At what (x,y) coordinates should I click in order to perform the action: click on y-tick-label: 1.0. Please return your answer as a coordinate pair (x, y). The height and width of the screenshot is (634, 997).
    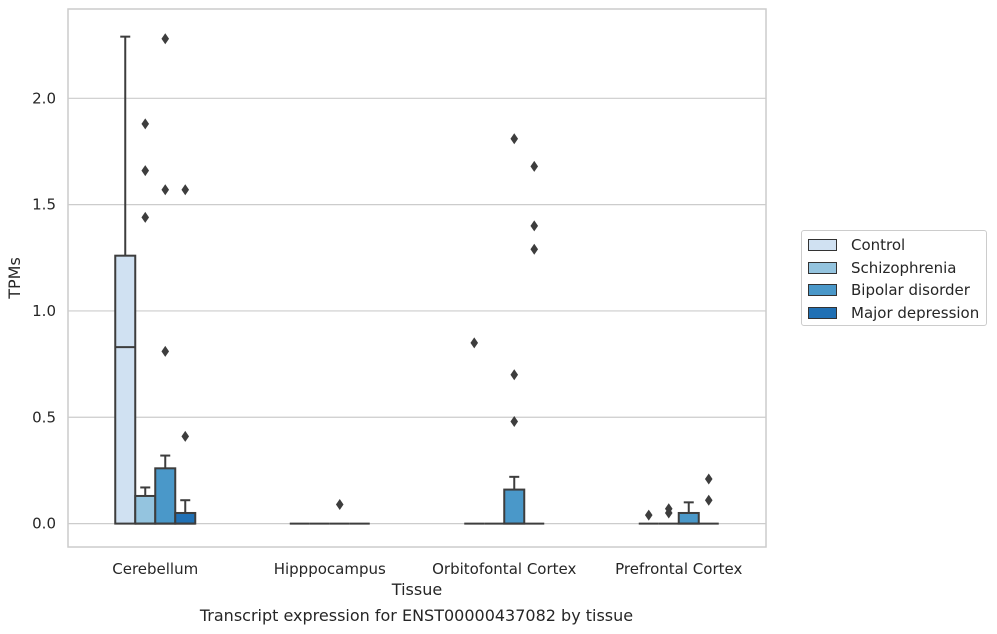
    Looking at the image, I should click on (44, 311).